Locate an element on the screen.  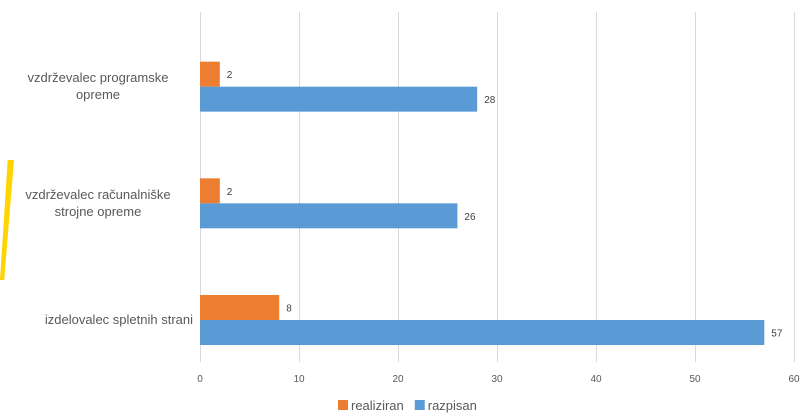
data-label-razpisan: 26 is located at coordinates (470, 217).